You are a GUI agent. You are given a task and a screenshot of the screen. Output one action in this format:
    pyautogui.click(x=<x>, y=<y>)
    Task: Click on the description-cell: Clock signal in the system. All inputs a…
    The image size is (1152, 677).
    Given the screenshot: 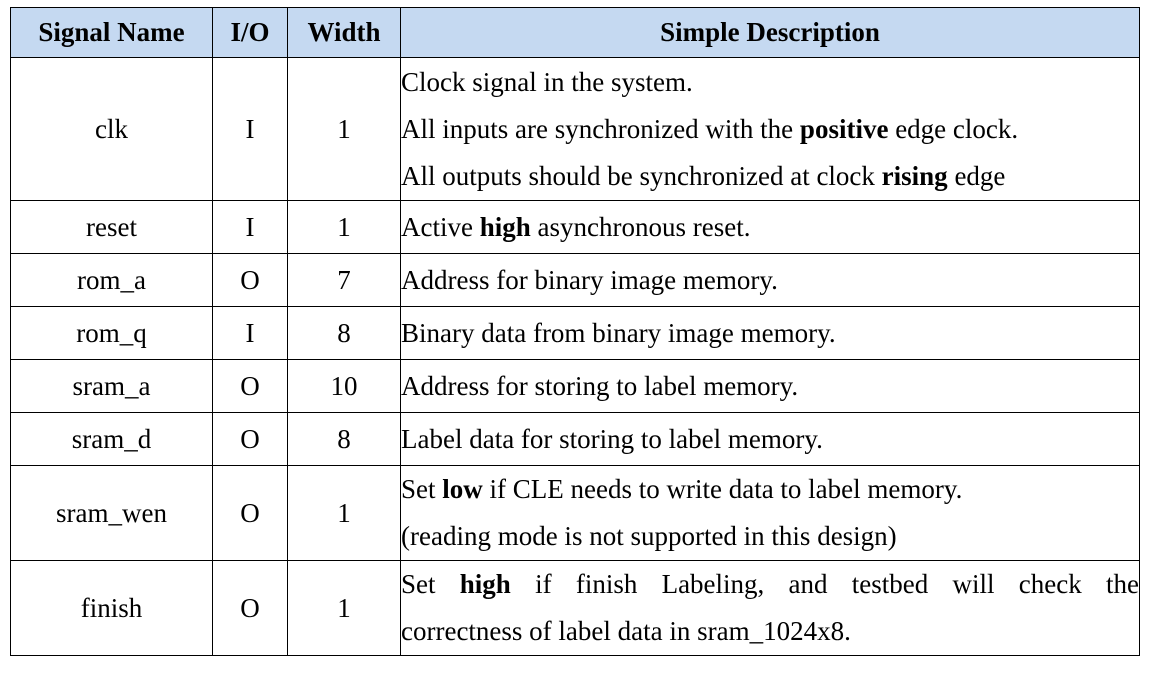 What is the action you would take?
    pyautogui.click(x=770, y=129)
    